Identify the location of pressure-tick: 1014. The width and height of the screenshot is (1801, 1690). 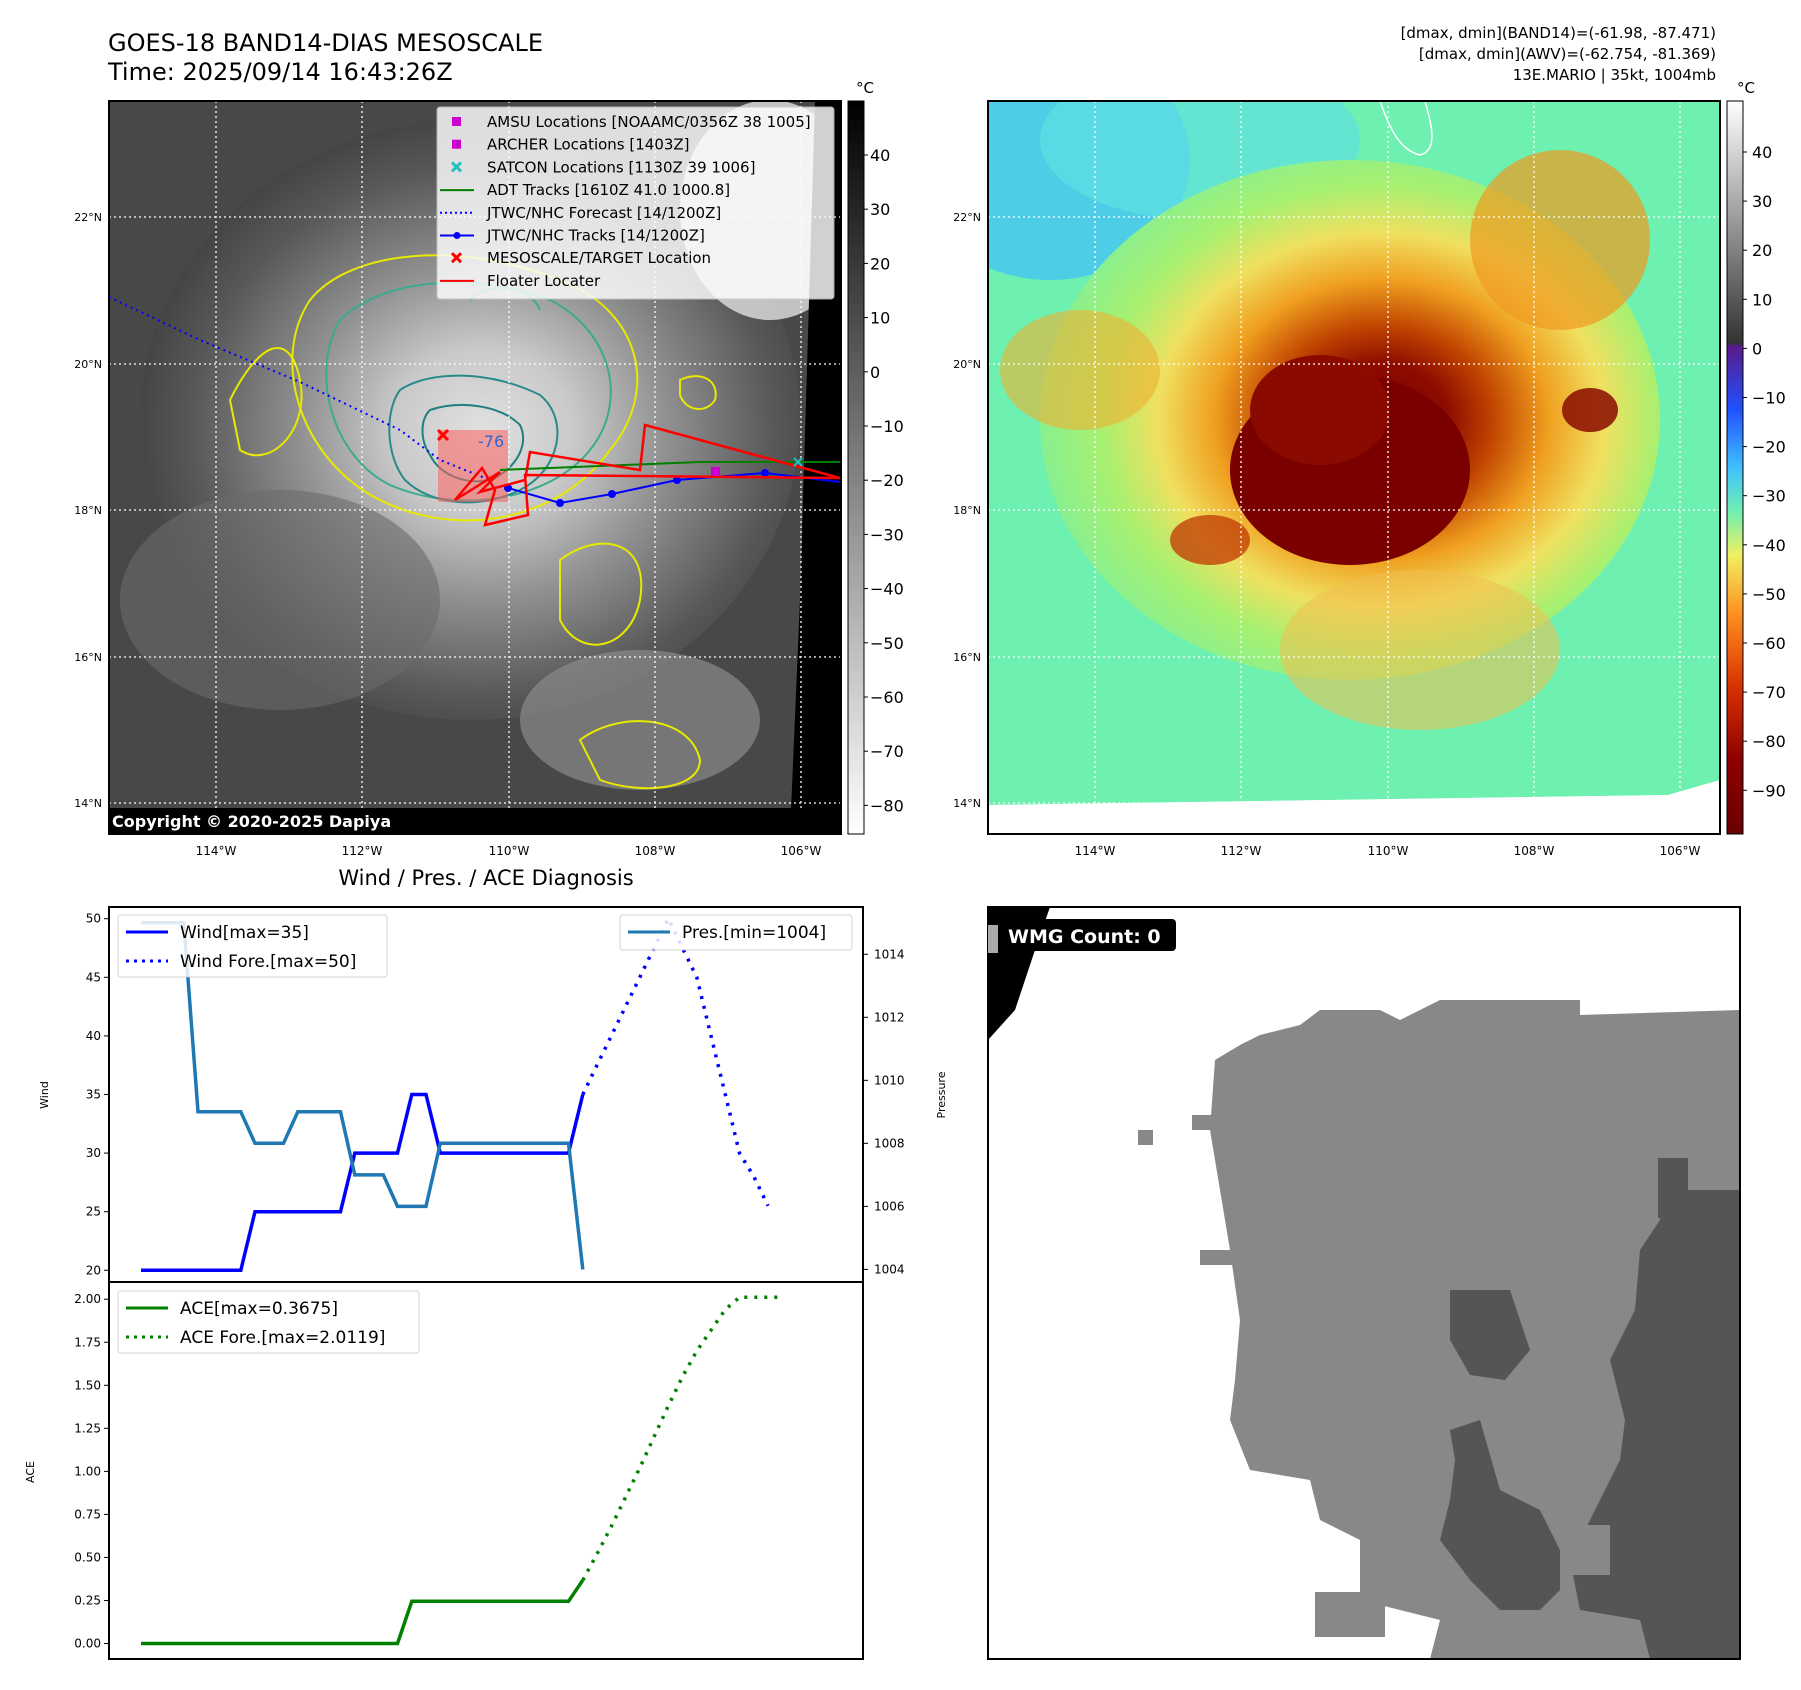
(889, 954).